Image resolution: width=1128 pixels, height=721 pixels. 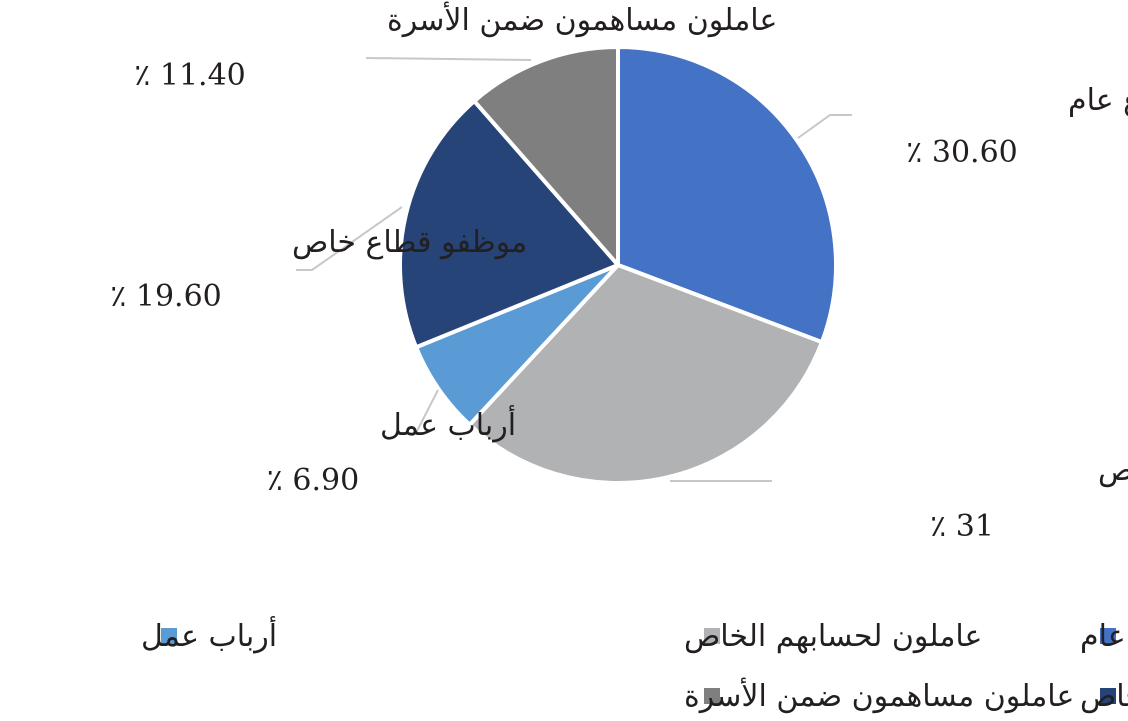 What do you see at coordinates (962, 526) in the screenshot?
I see `slice-2-value-label: ٪ 31` at bounding box center [962, 526].